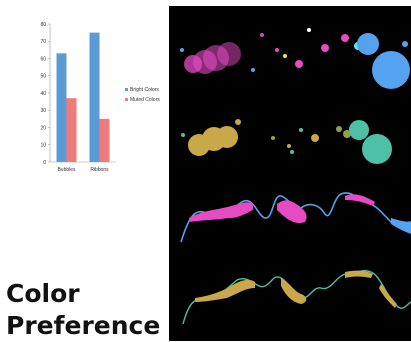  What do you see at coordinates (43, 293) in the screenshot?
I see `caption-line-1: Color` at bounding box center [43, 293].